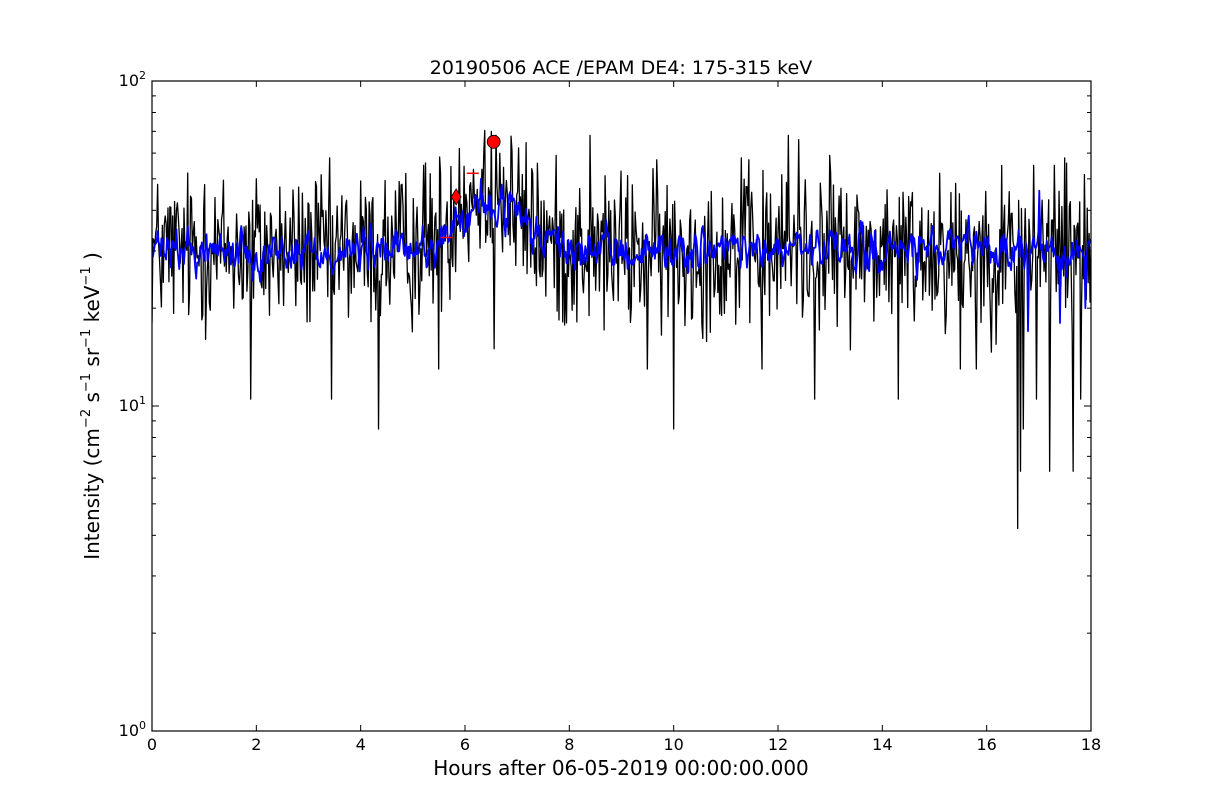 The image size is (1212, 812). Describe the element at coordinates (778, 744) in the screenshot. I see `x-tick-label: 12` at that location.